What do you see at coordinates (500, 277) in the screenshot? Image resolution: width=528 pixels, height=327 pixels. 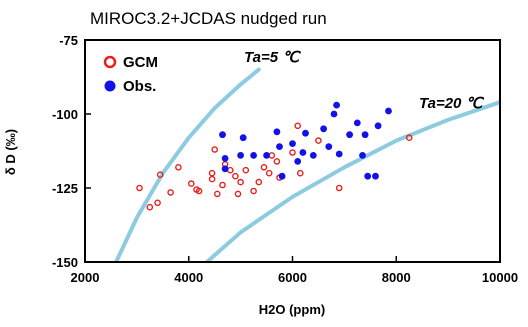 I see `x-tick-label-4: 10000` at bounding box center [500, 277].